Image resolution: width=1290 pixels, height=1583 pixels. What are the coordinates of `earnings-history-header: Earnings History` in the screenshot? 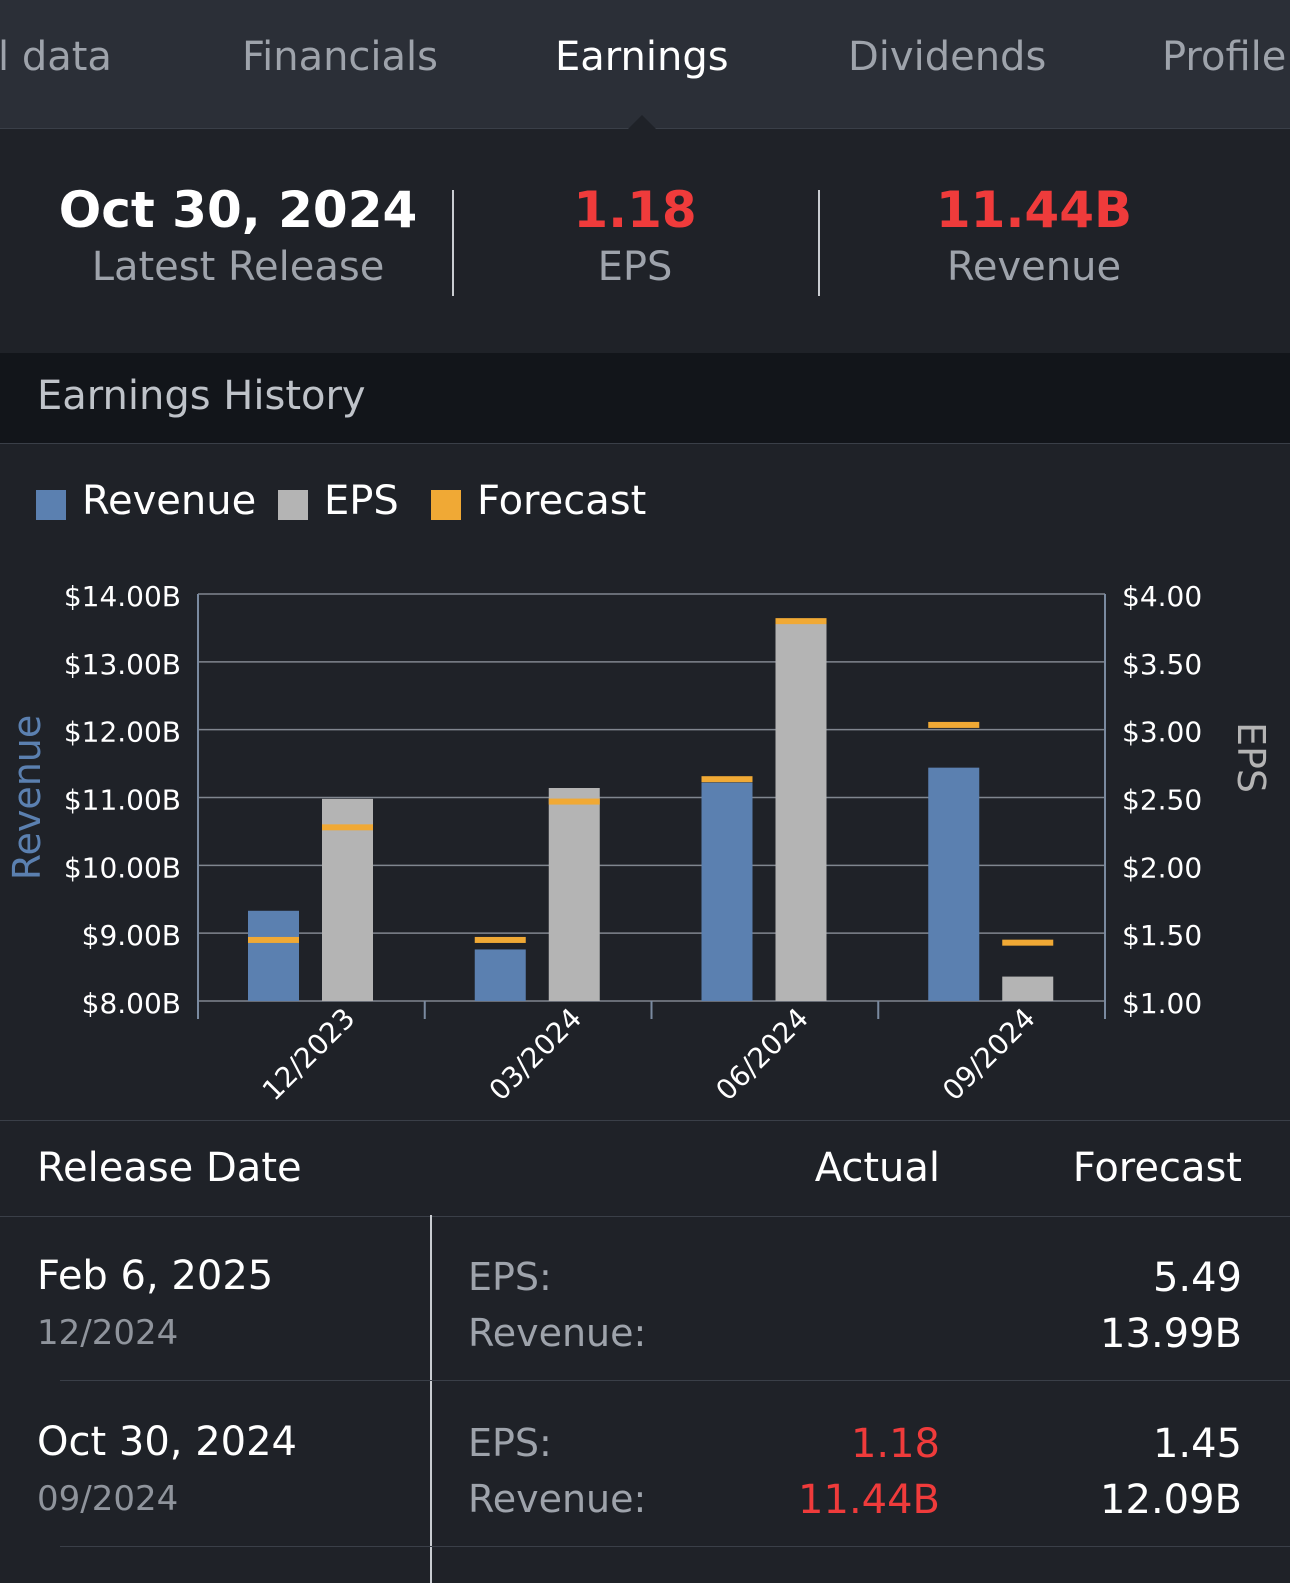 It's located at (645, 398).